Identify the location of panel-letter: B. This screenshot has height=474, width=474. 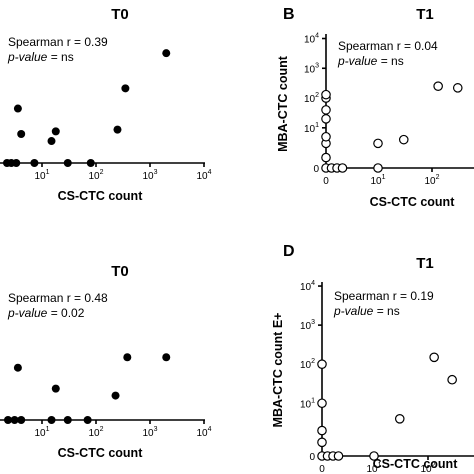
(289, 14).